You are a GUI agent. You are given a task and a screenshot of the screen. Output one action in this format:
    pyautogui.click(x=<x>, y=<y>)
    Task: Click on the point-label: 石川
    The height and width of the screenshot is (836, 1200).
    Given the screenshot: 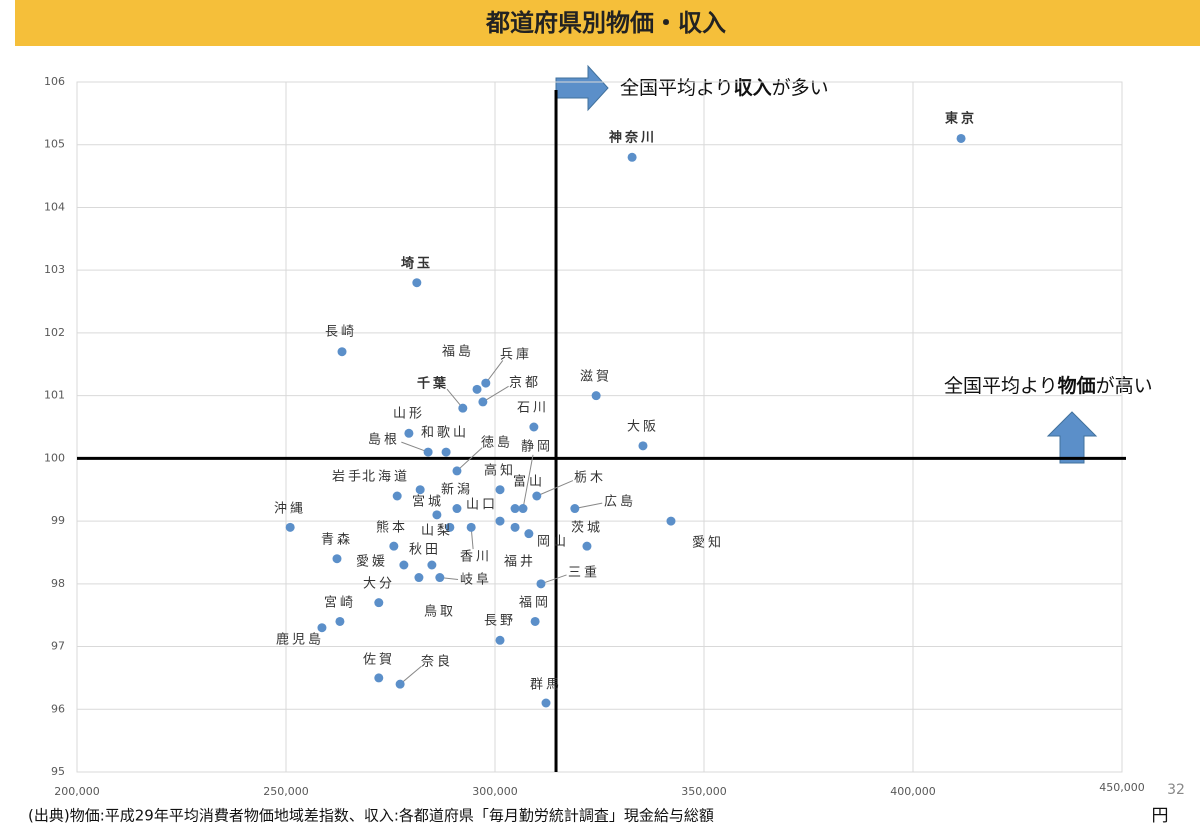 What is the action you would take?
    pyautogui.click(x=533, y=408)
    